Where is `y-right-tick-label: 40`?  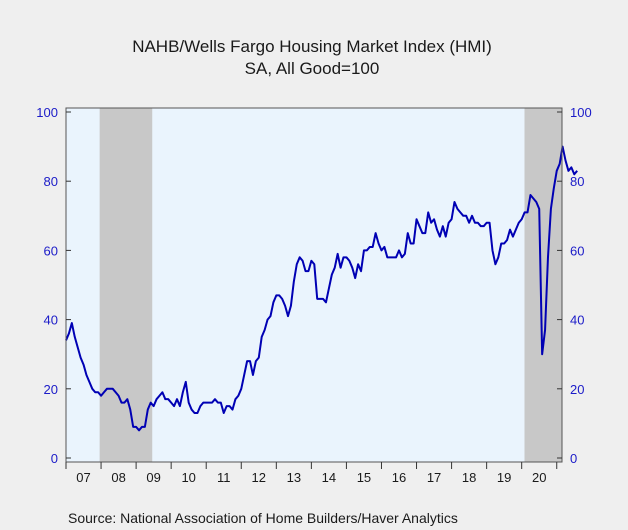
y-right-tick-label: 40 is located at coordinates (577, 320).